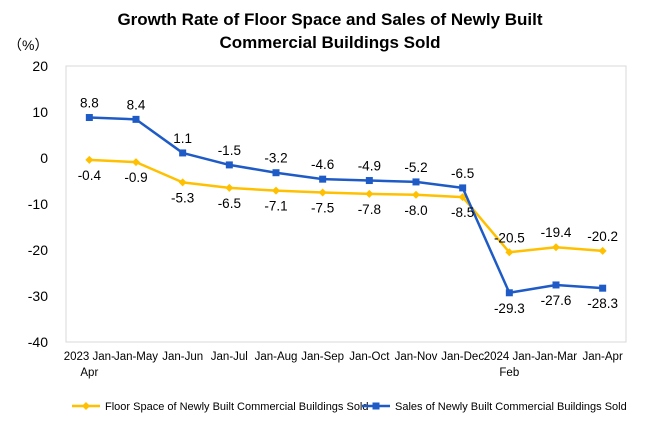  I want to click on data-label: 8.8, so click(89, 103).